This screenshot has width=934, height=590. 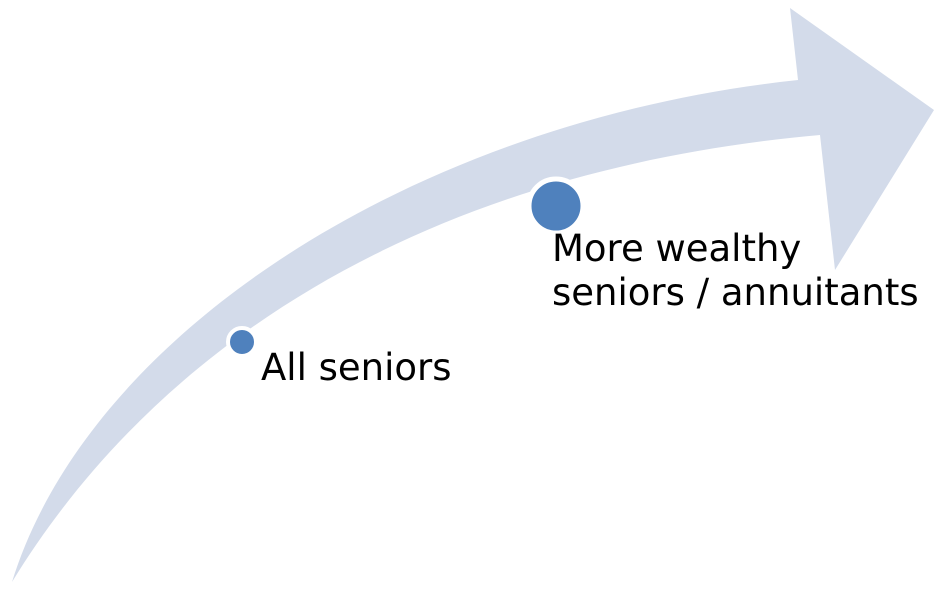 I want to click on stage-label-wealthy-seniors: More wealthy seniors / annuitants, so click(x=735, y=271).